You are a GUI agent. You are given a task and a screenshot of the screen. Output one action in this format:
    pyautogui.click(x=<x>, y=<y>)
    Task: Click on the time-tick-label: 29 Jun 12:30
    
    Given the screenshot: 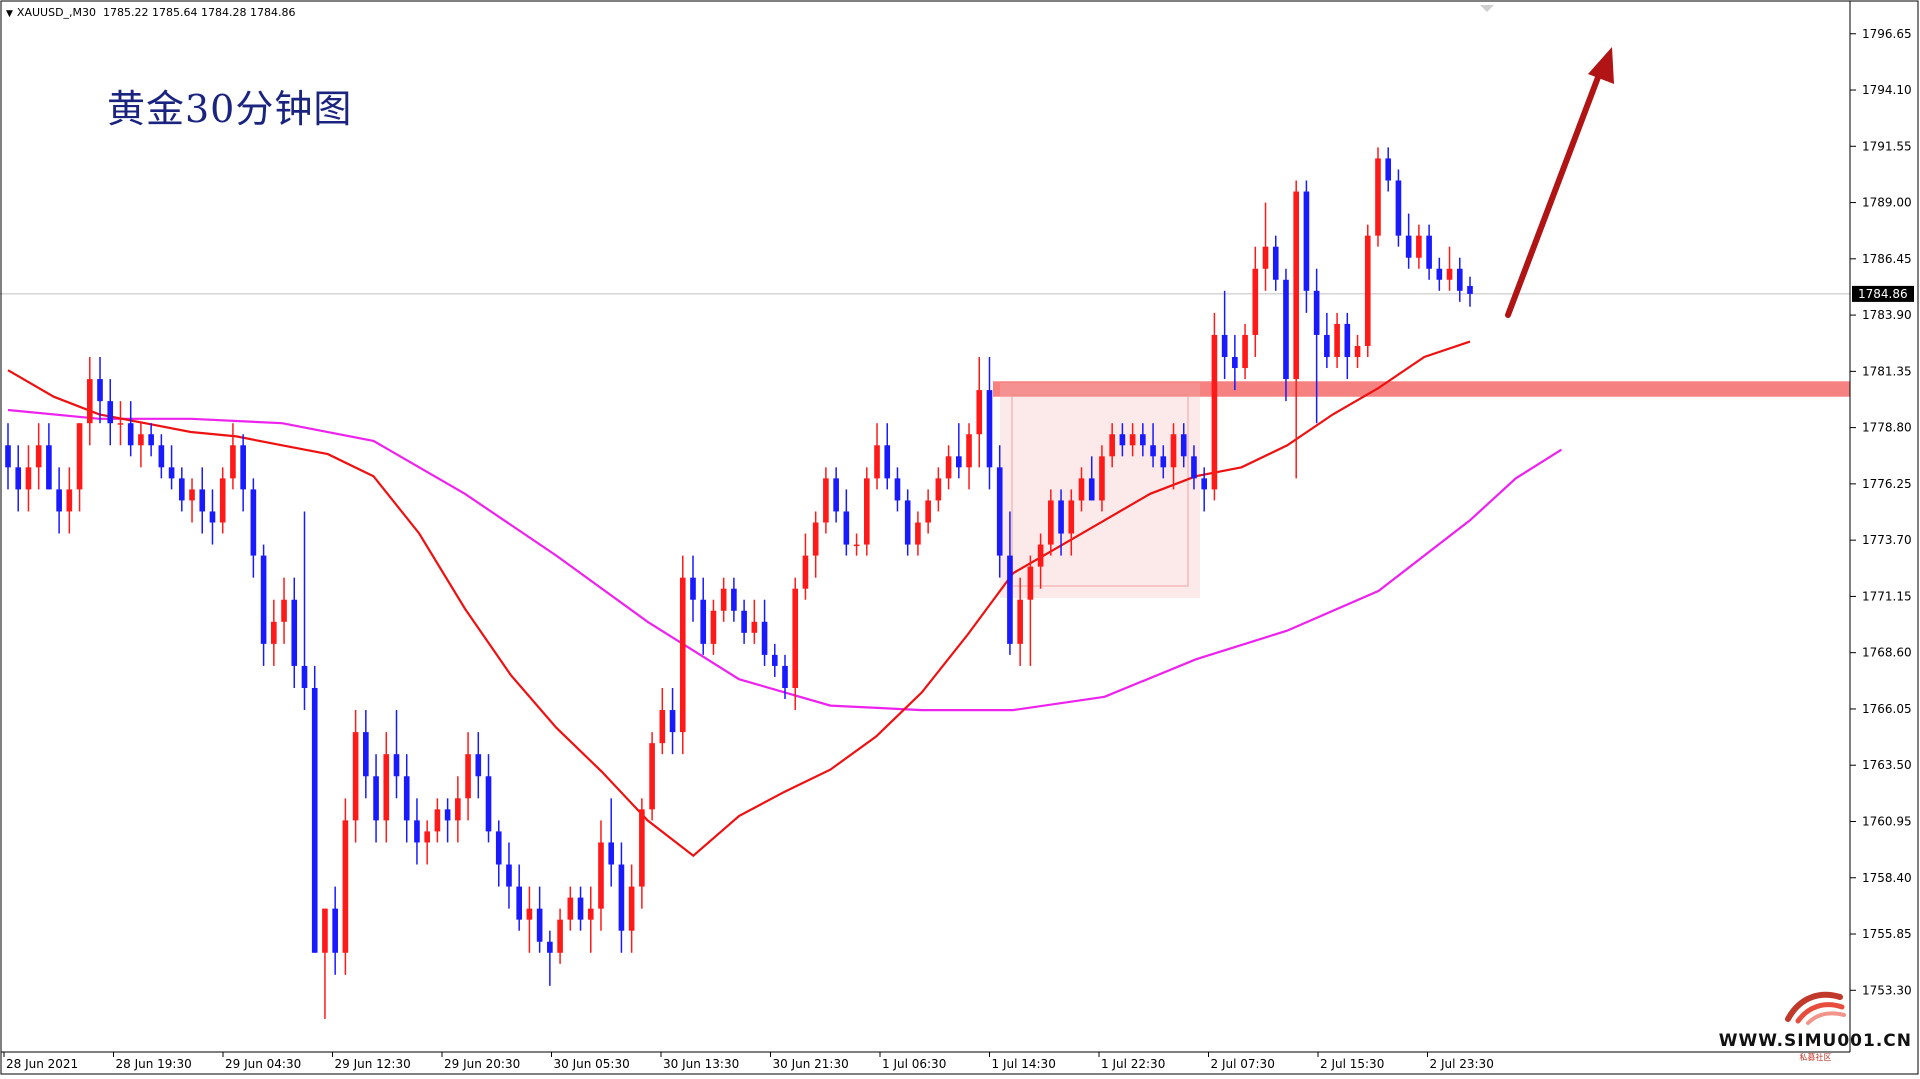 What is the action you would take?
    pyautogui.click(x=373, y=1064)
    